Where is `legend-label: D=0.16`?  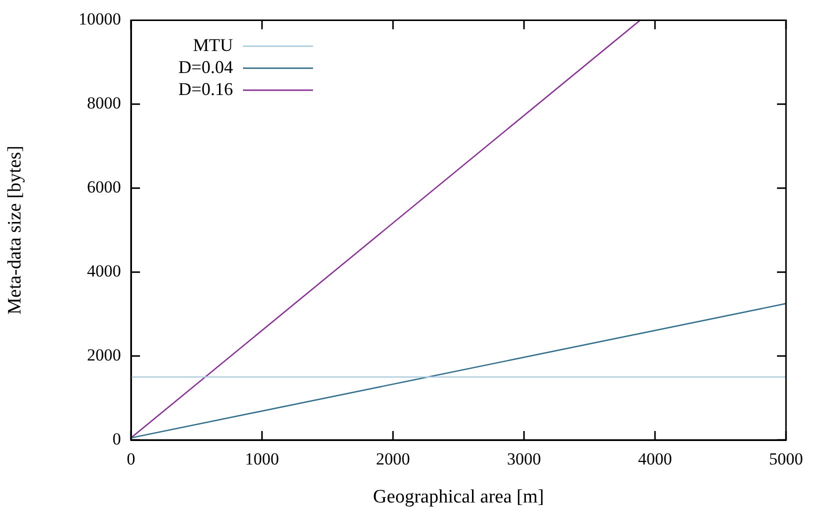 legend-label: D=0.16 is located at coordinates (205, 88).